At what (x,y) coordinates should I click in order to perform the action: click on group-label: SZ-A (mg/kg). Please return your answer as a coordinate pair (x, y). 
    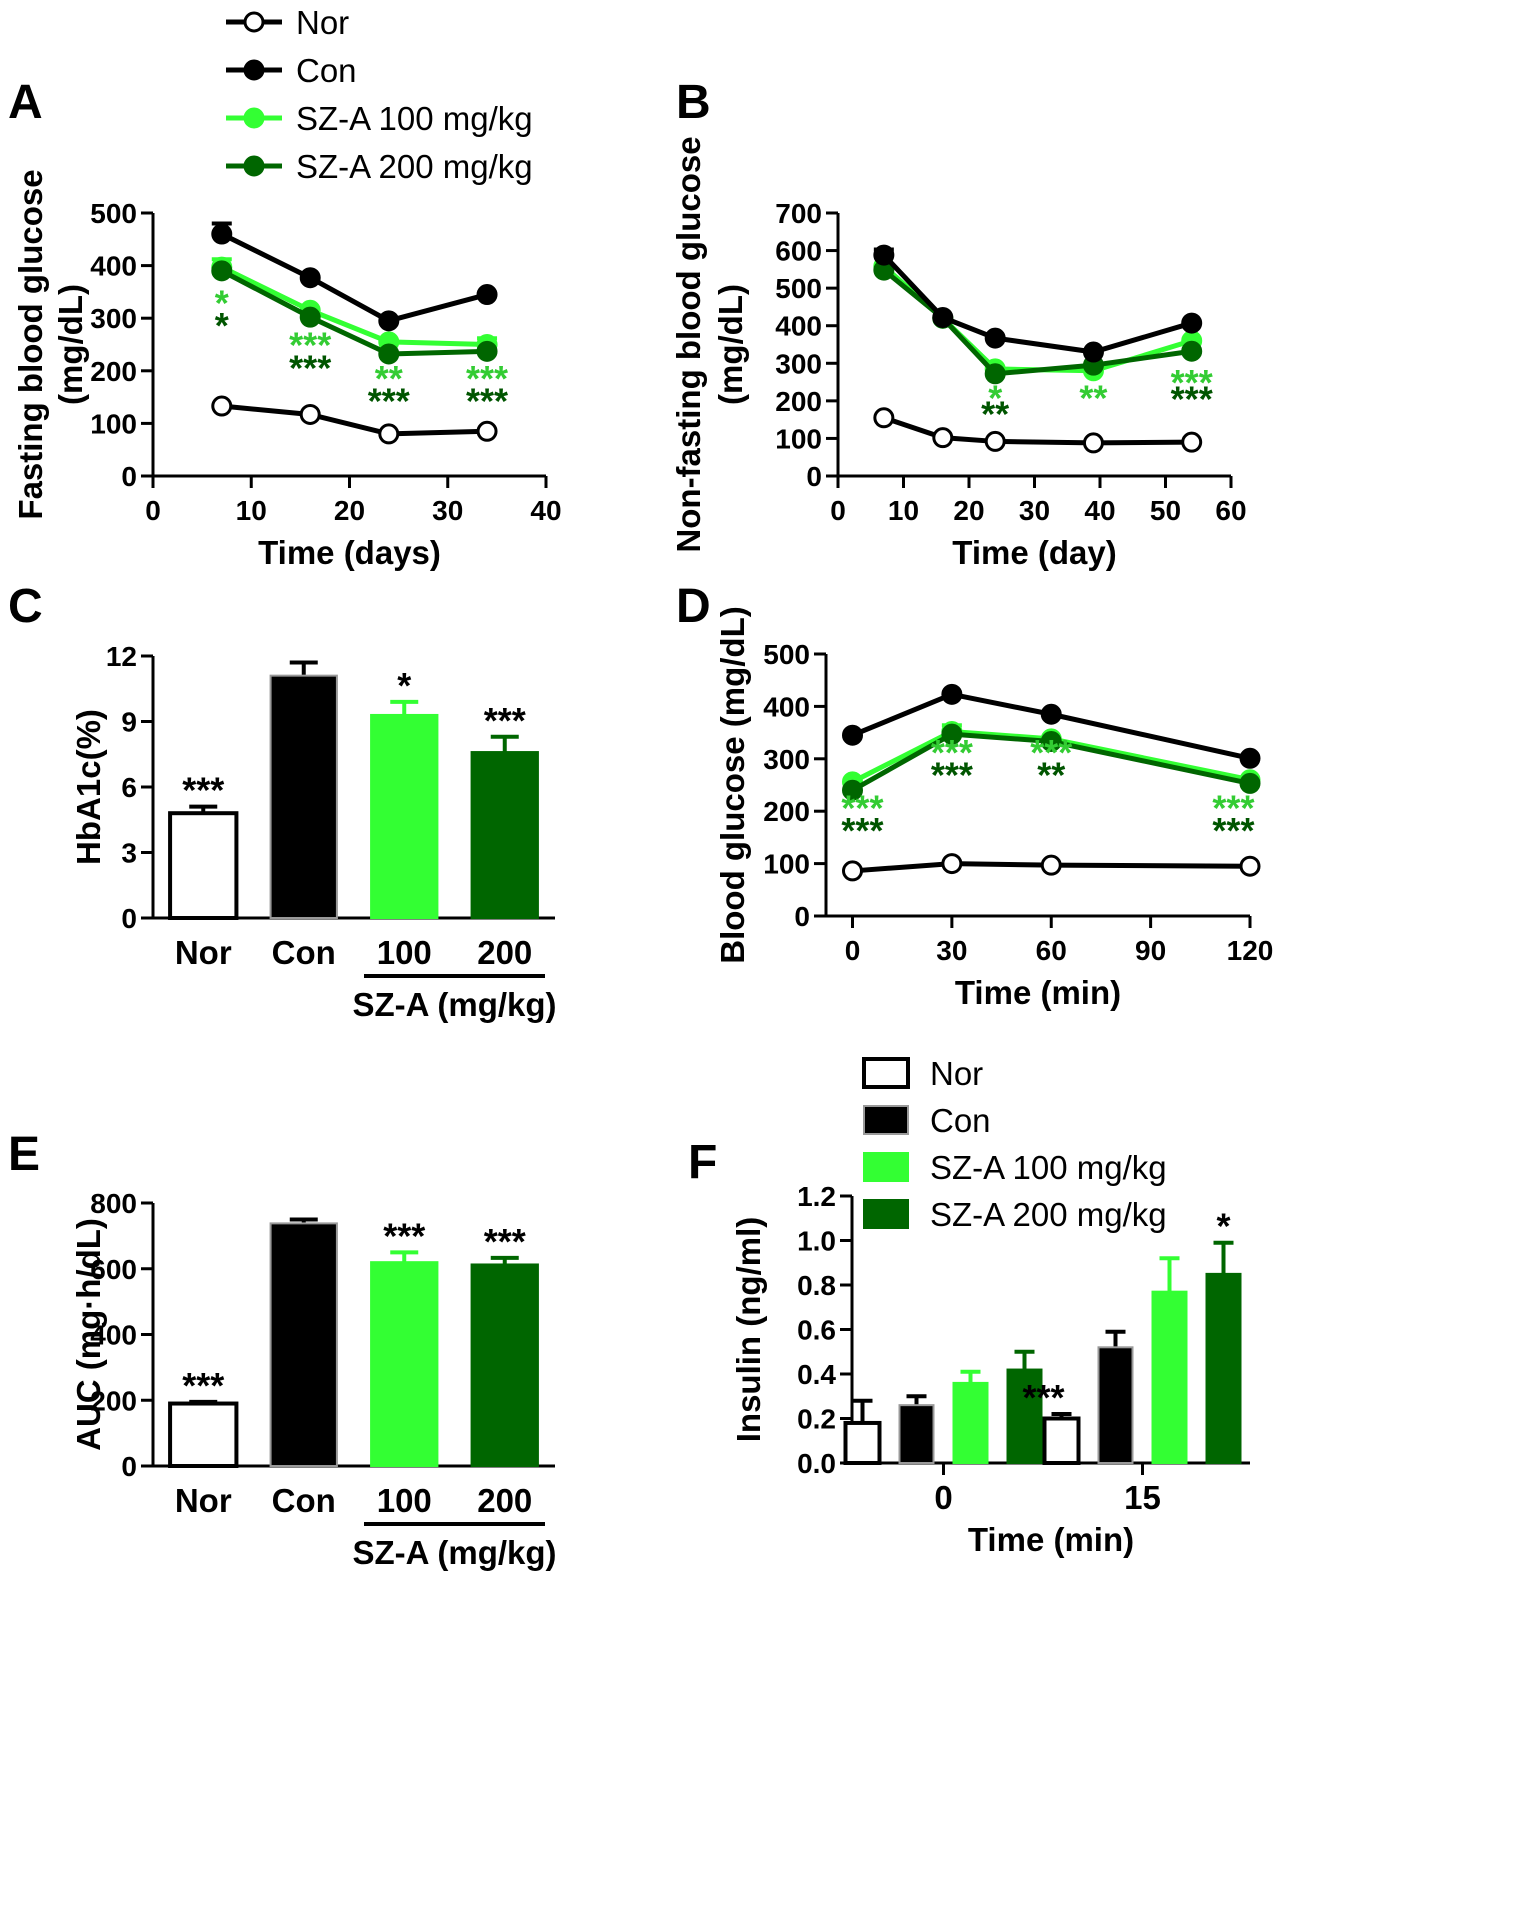
    Looking at the image, I should click on (454, 1552).